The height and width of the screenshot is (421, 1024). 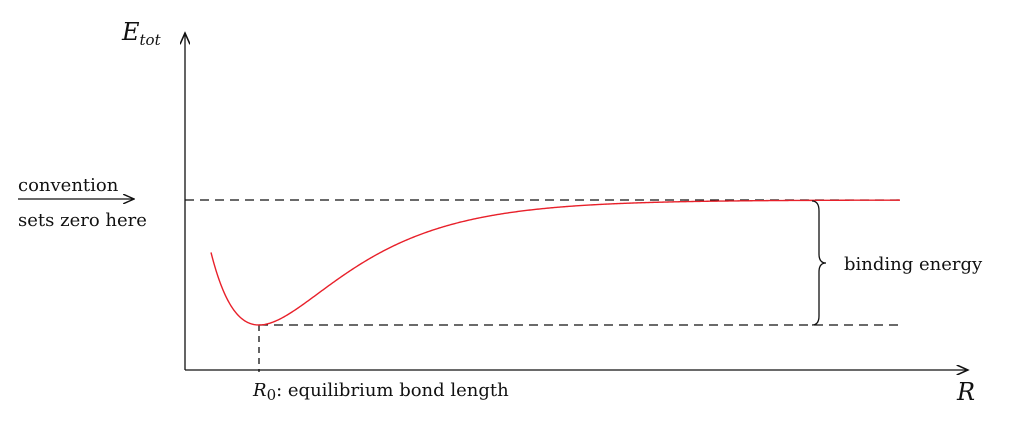 What do you see at coordinates (819, 263) in the screenshot?
I see `binding-energy-brace` at bounding box center [819, 263].